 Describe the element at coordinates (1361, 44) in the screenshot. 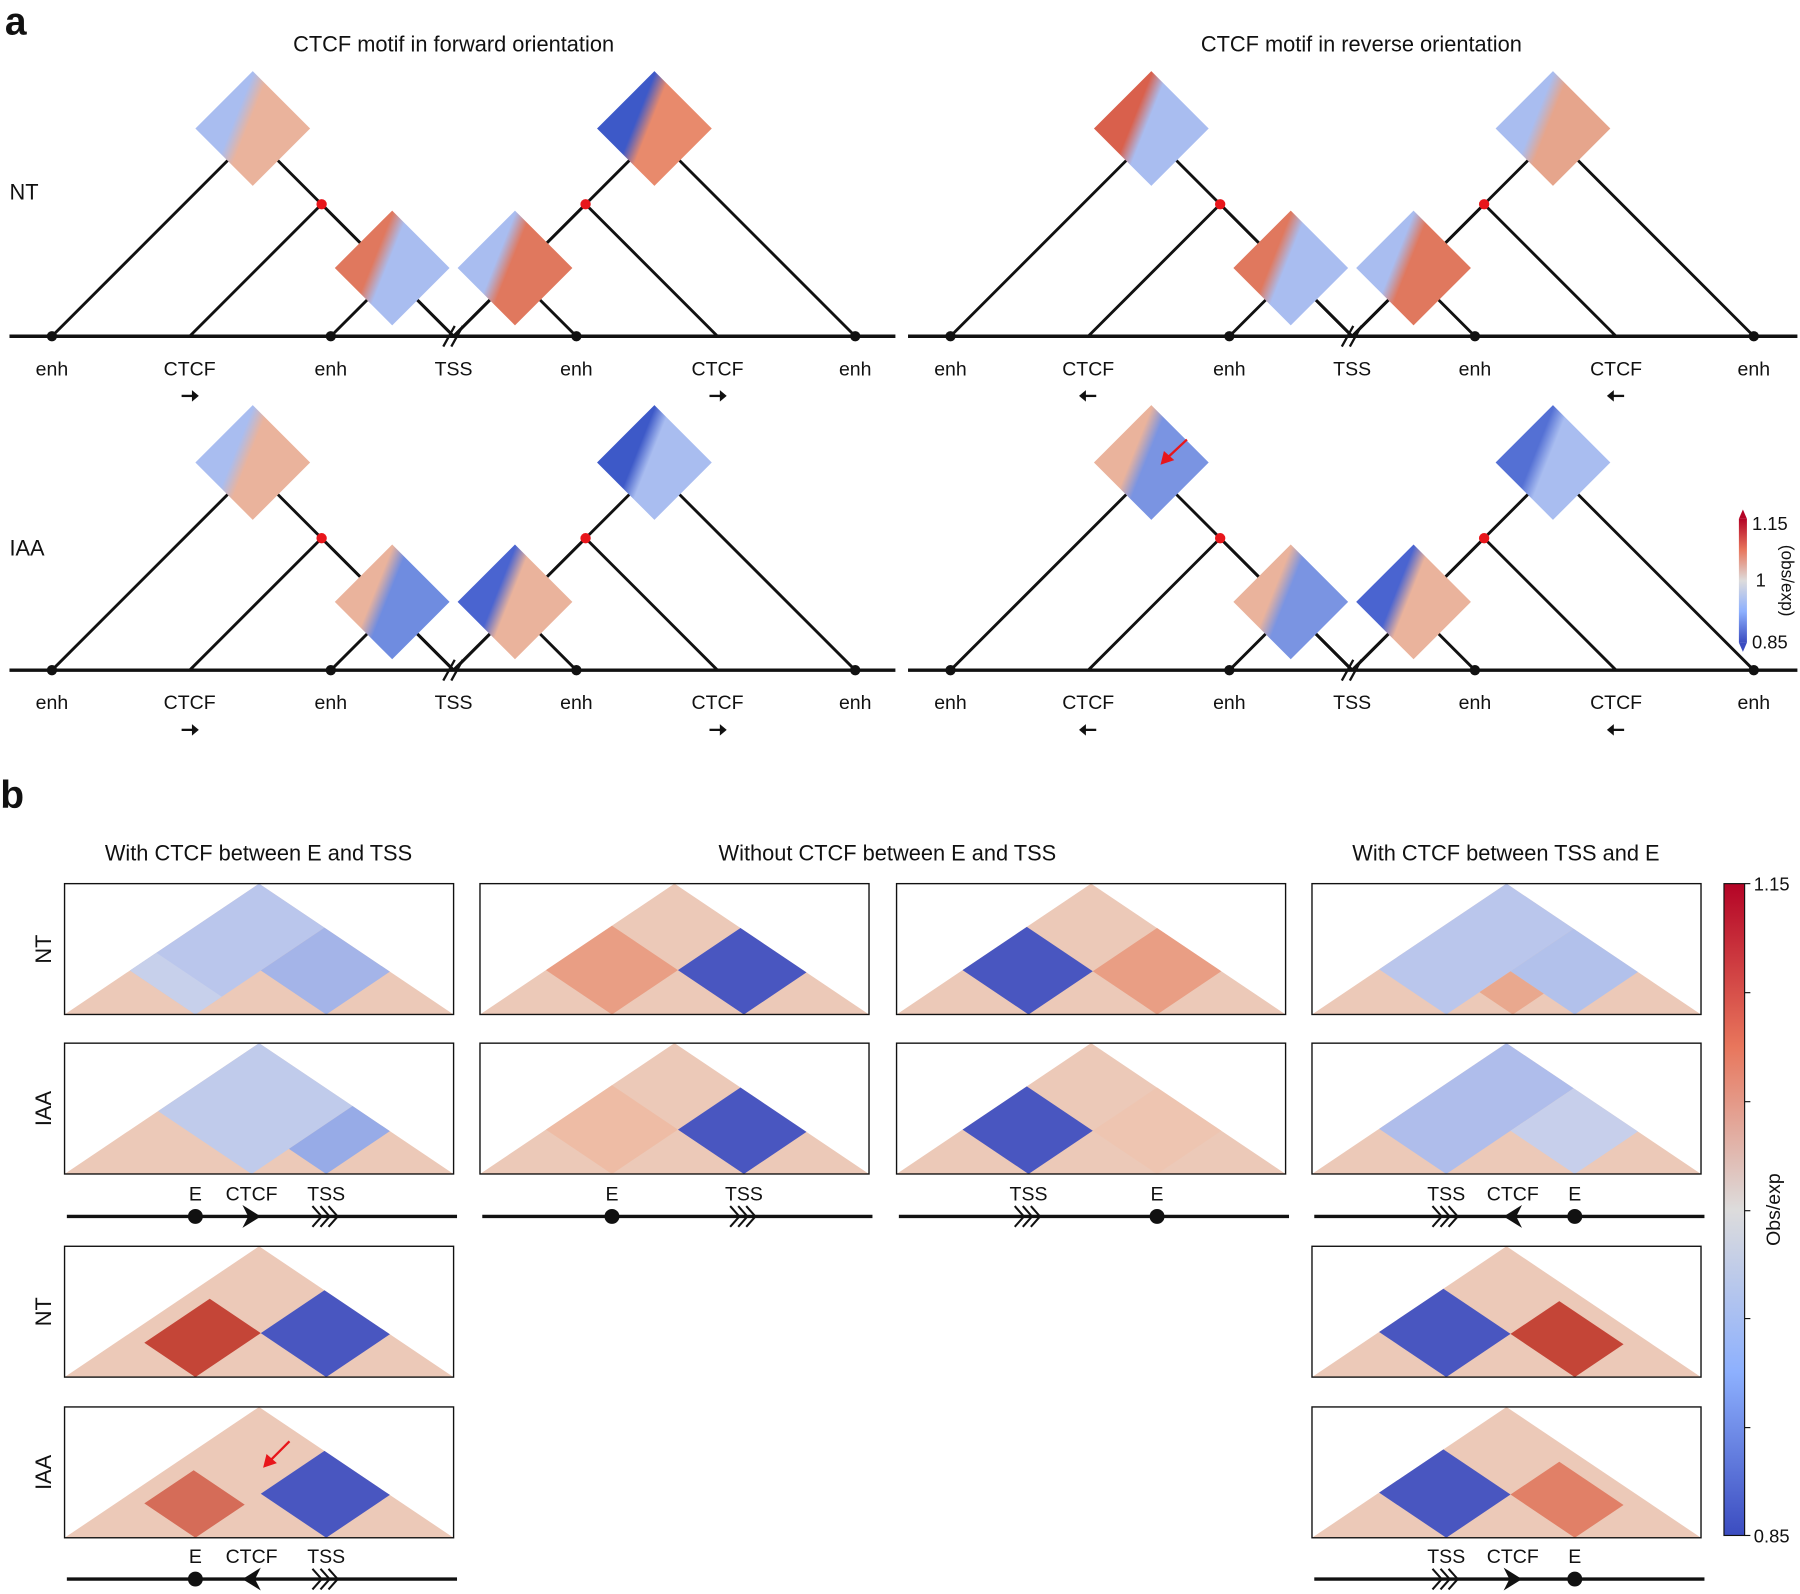

I see `panel-title: CTCF motif in reverse orientation` at that location.